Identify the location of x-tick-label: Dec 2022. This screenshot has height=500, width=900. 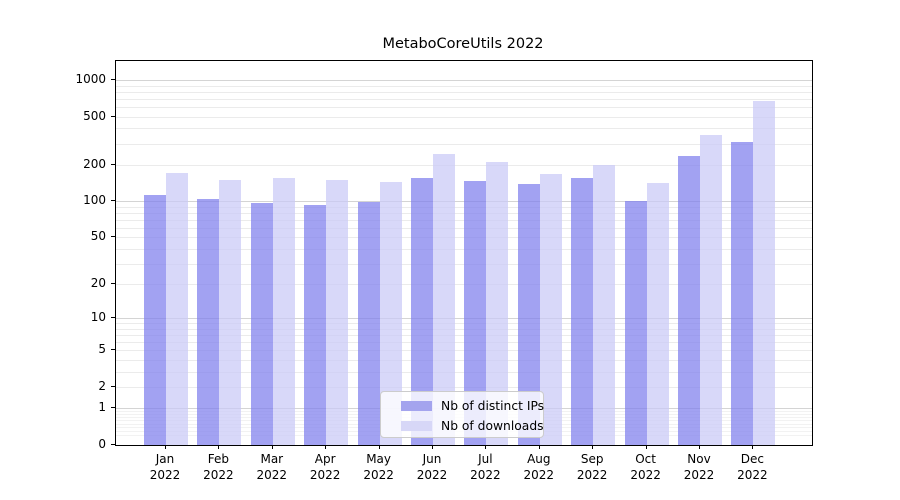
(752, 467).